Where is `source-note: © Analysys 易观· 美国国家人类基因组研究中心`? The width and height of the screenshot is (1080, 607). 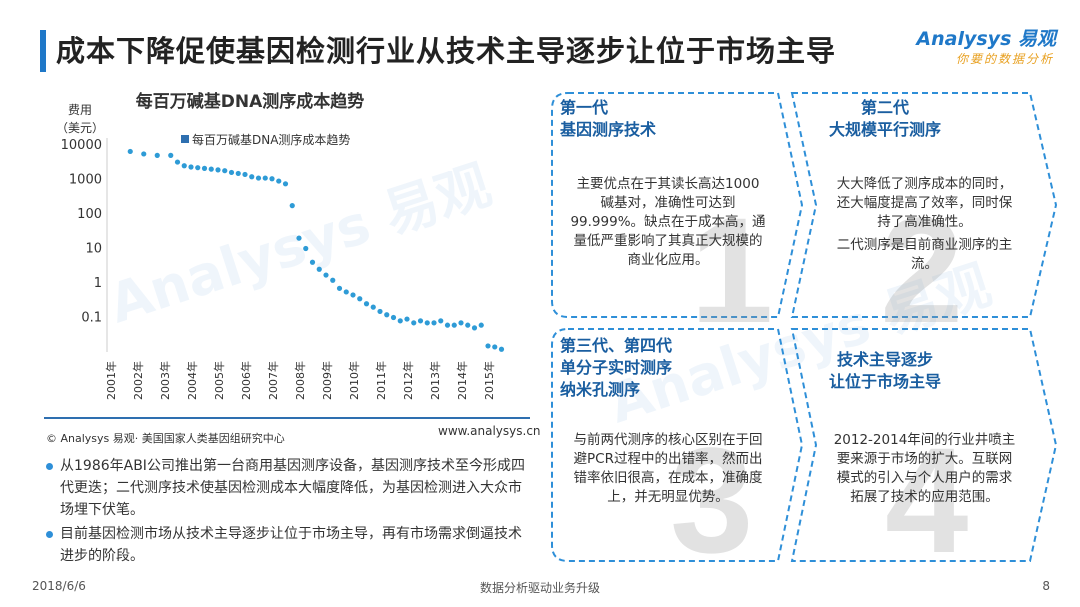 source-note: © Analysys 易观· 美国国家人类基因组研究中心 is located at coordinates (165, 438).